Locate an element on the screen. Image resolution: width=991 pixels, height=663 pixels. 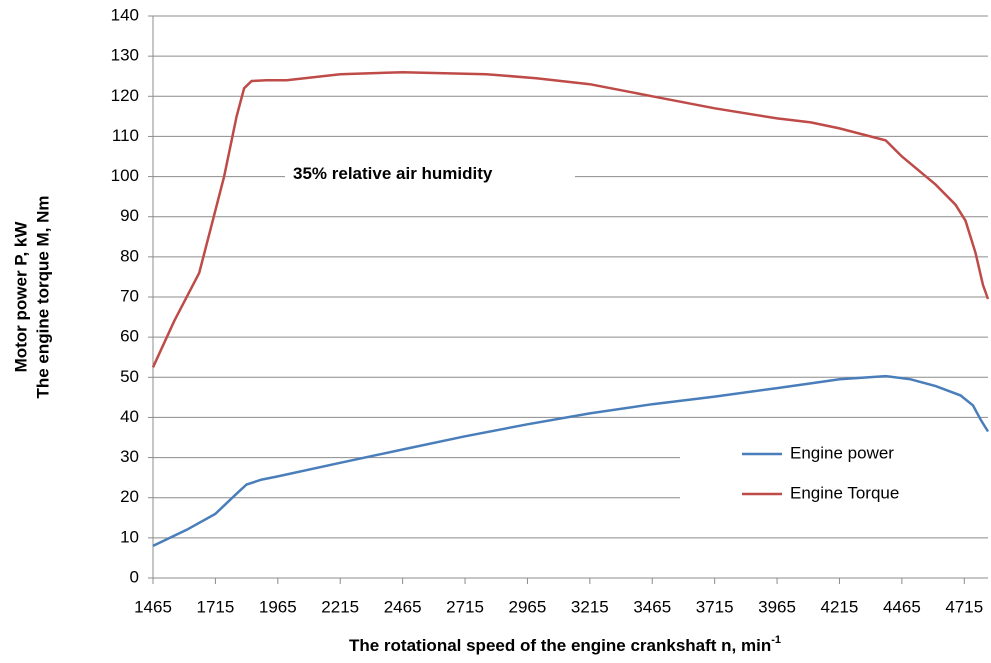
y-tick-label: 50 is located at coordinates (129, 376).